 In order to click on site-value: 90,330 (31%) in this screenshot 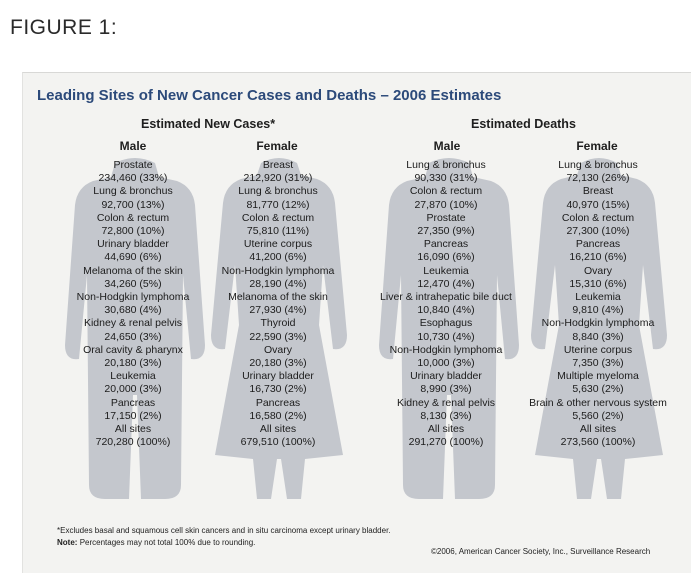, I will do `click(446, 178)`.